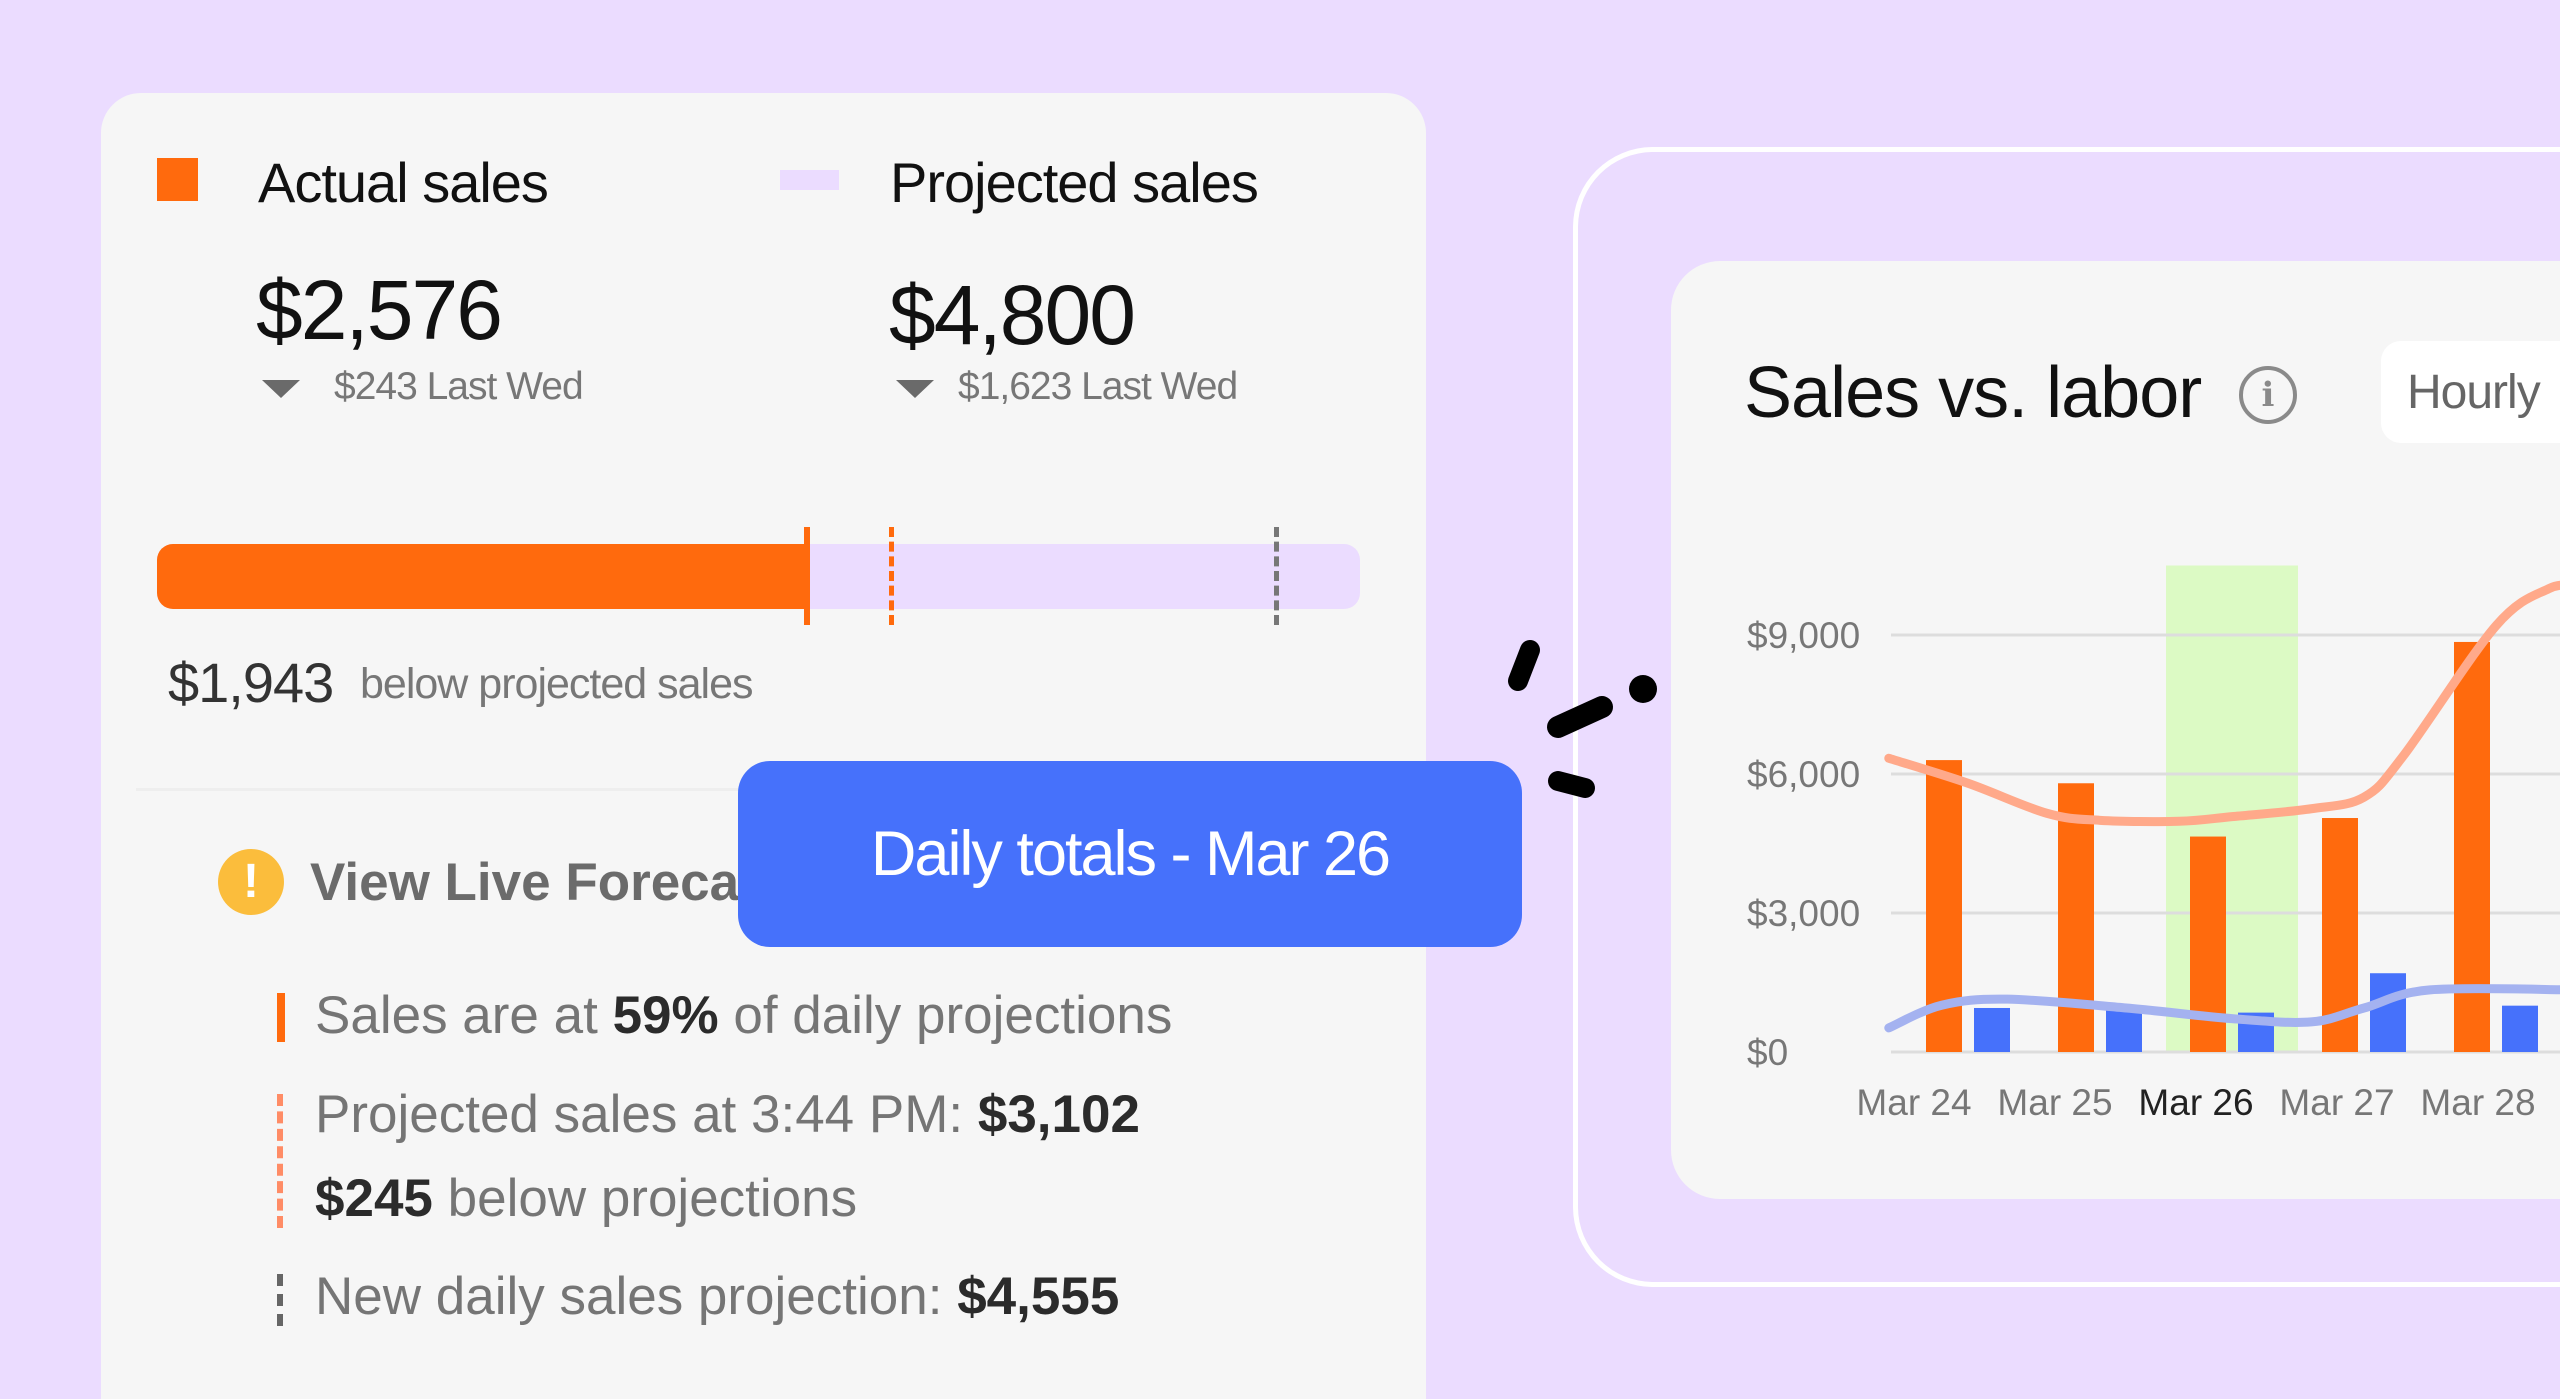 Image resolution: width=2560 pixels, height=1399 pixels. What do you see at coordinates (891, 576) in the screenshot?
I see `projected-at-time-marker` at bounding box center [891, 576].